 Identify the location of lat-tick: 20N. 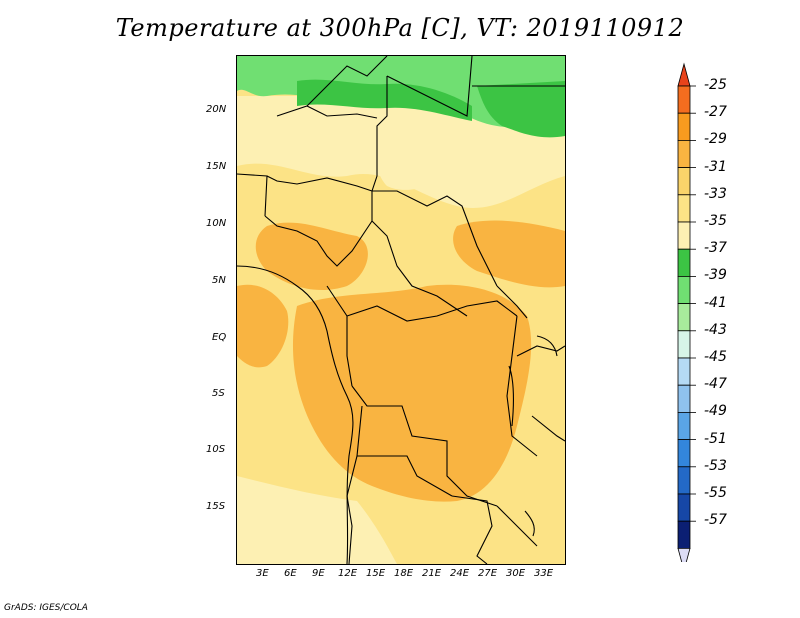
(216, 109).